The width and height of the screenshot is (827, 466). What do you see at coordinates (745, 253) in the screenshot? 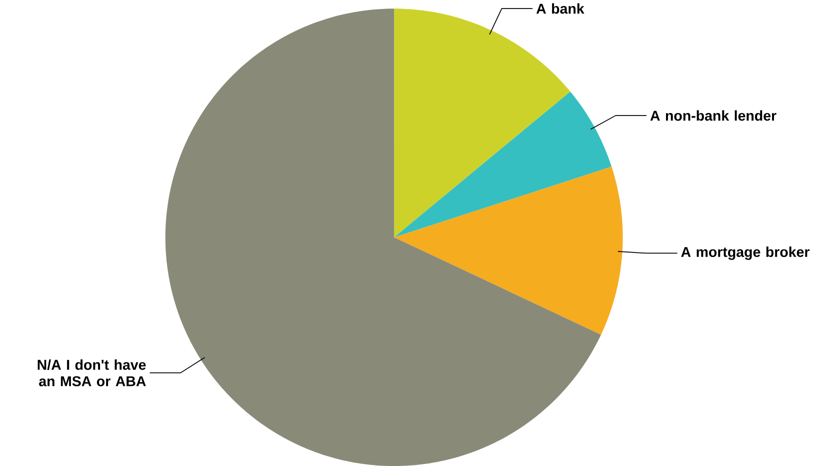
I see `slice-label: A mortgage broker` at bounding box center [745, 253].